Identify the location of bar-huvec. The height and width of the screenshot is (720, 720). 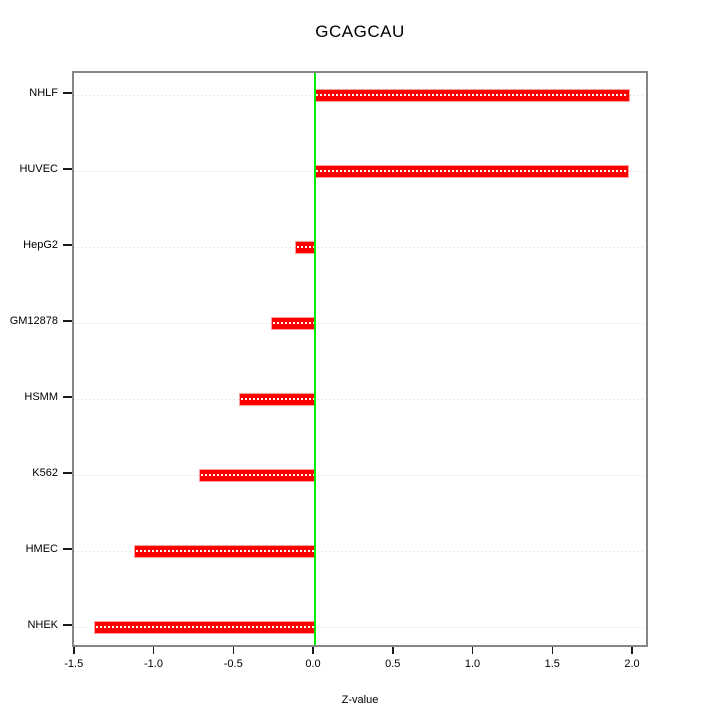
(471, 171).